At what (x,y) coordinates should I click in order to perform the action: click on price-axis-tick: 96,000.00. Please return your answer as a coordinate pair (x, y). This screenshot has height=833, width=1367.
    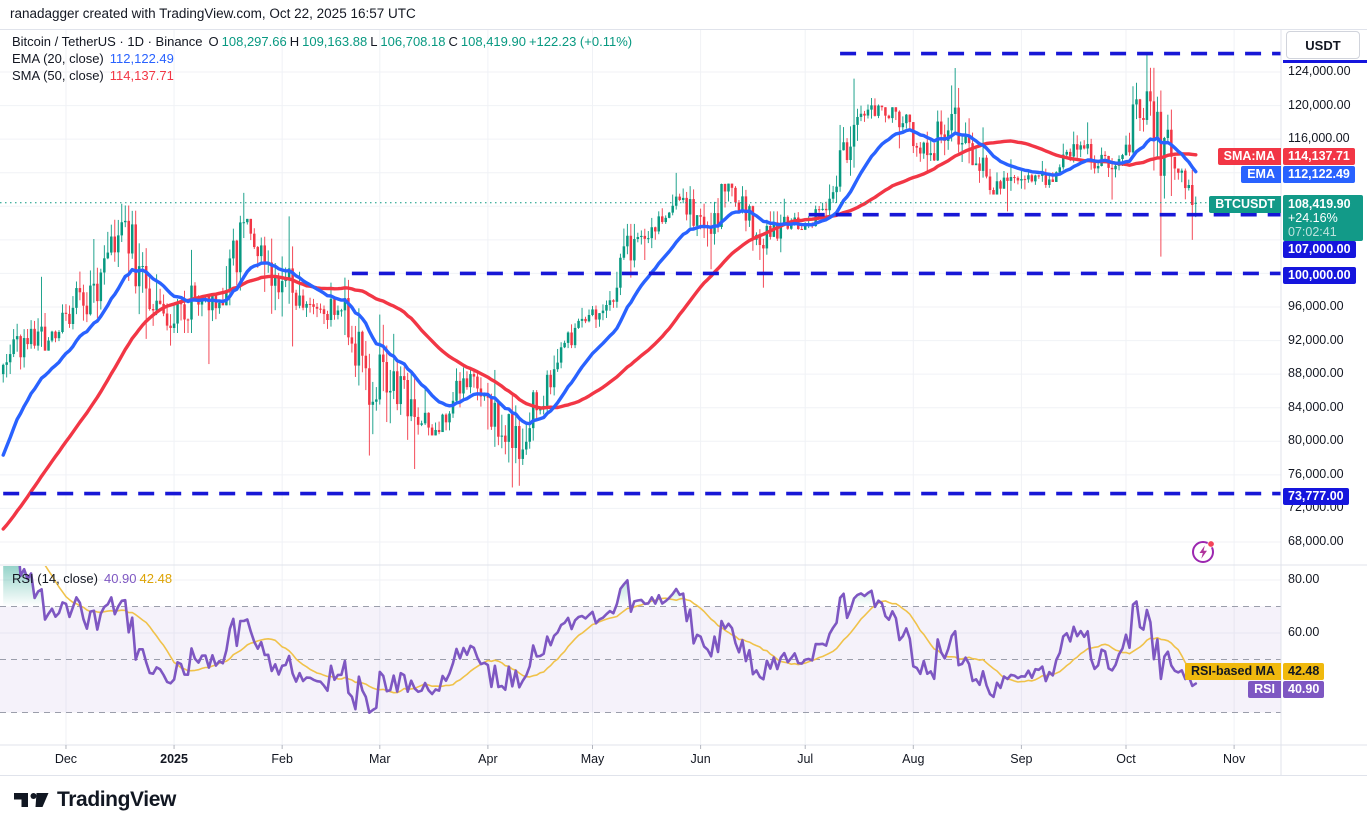
    Looking at the image, I should click on (1316, 306).